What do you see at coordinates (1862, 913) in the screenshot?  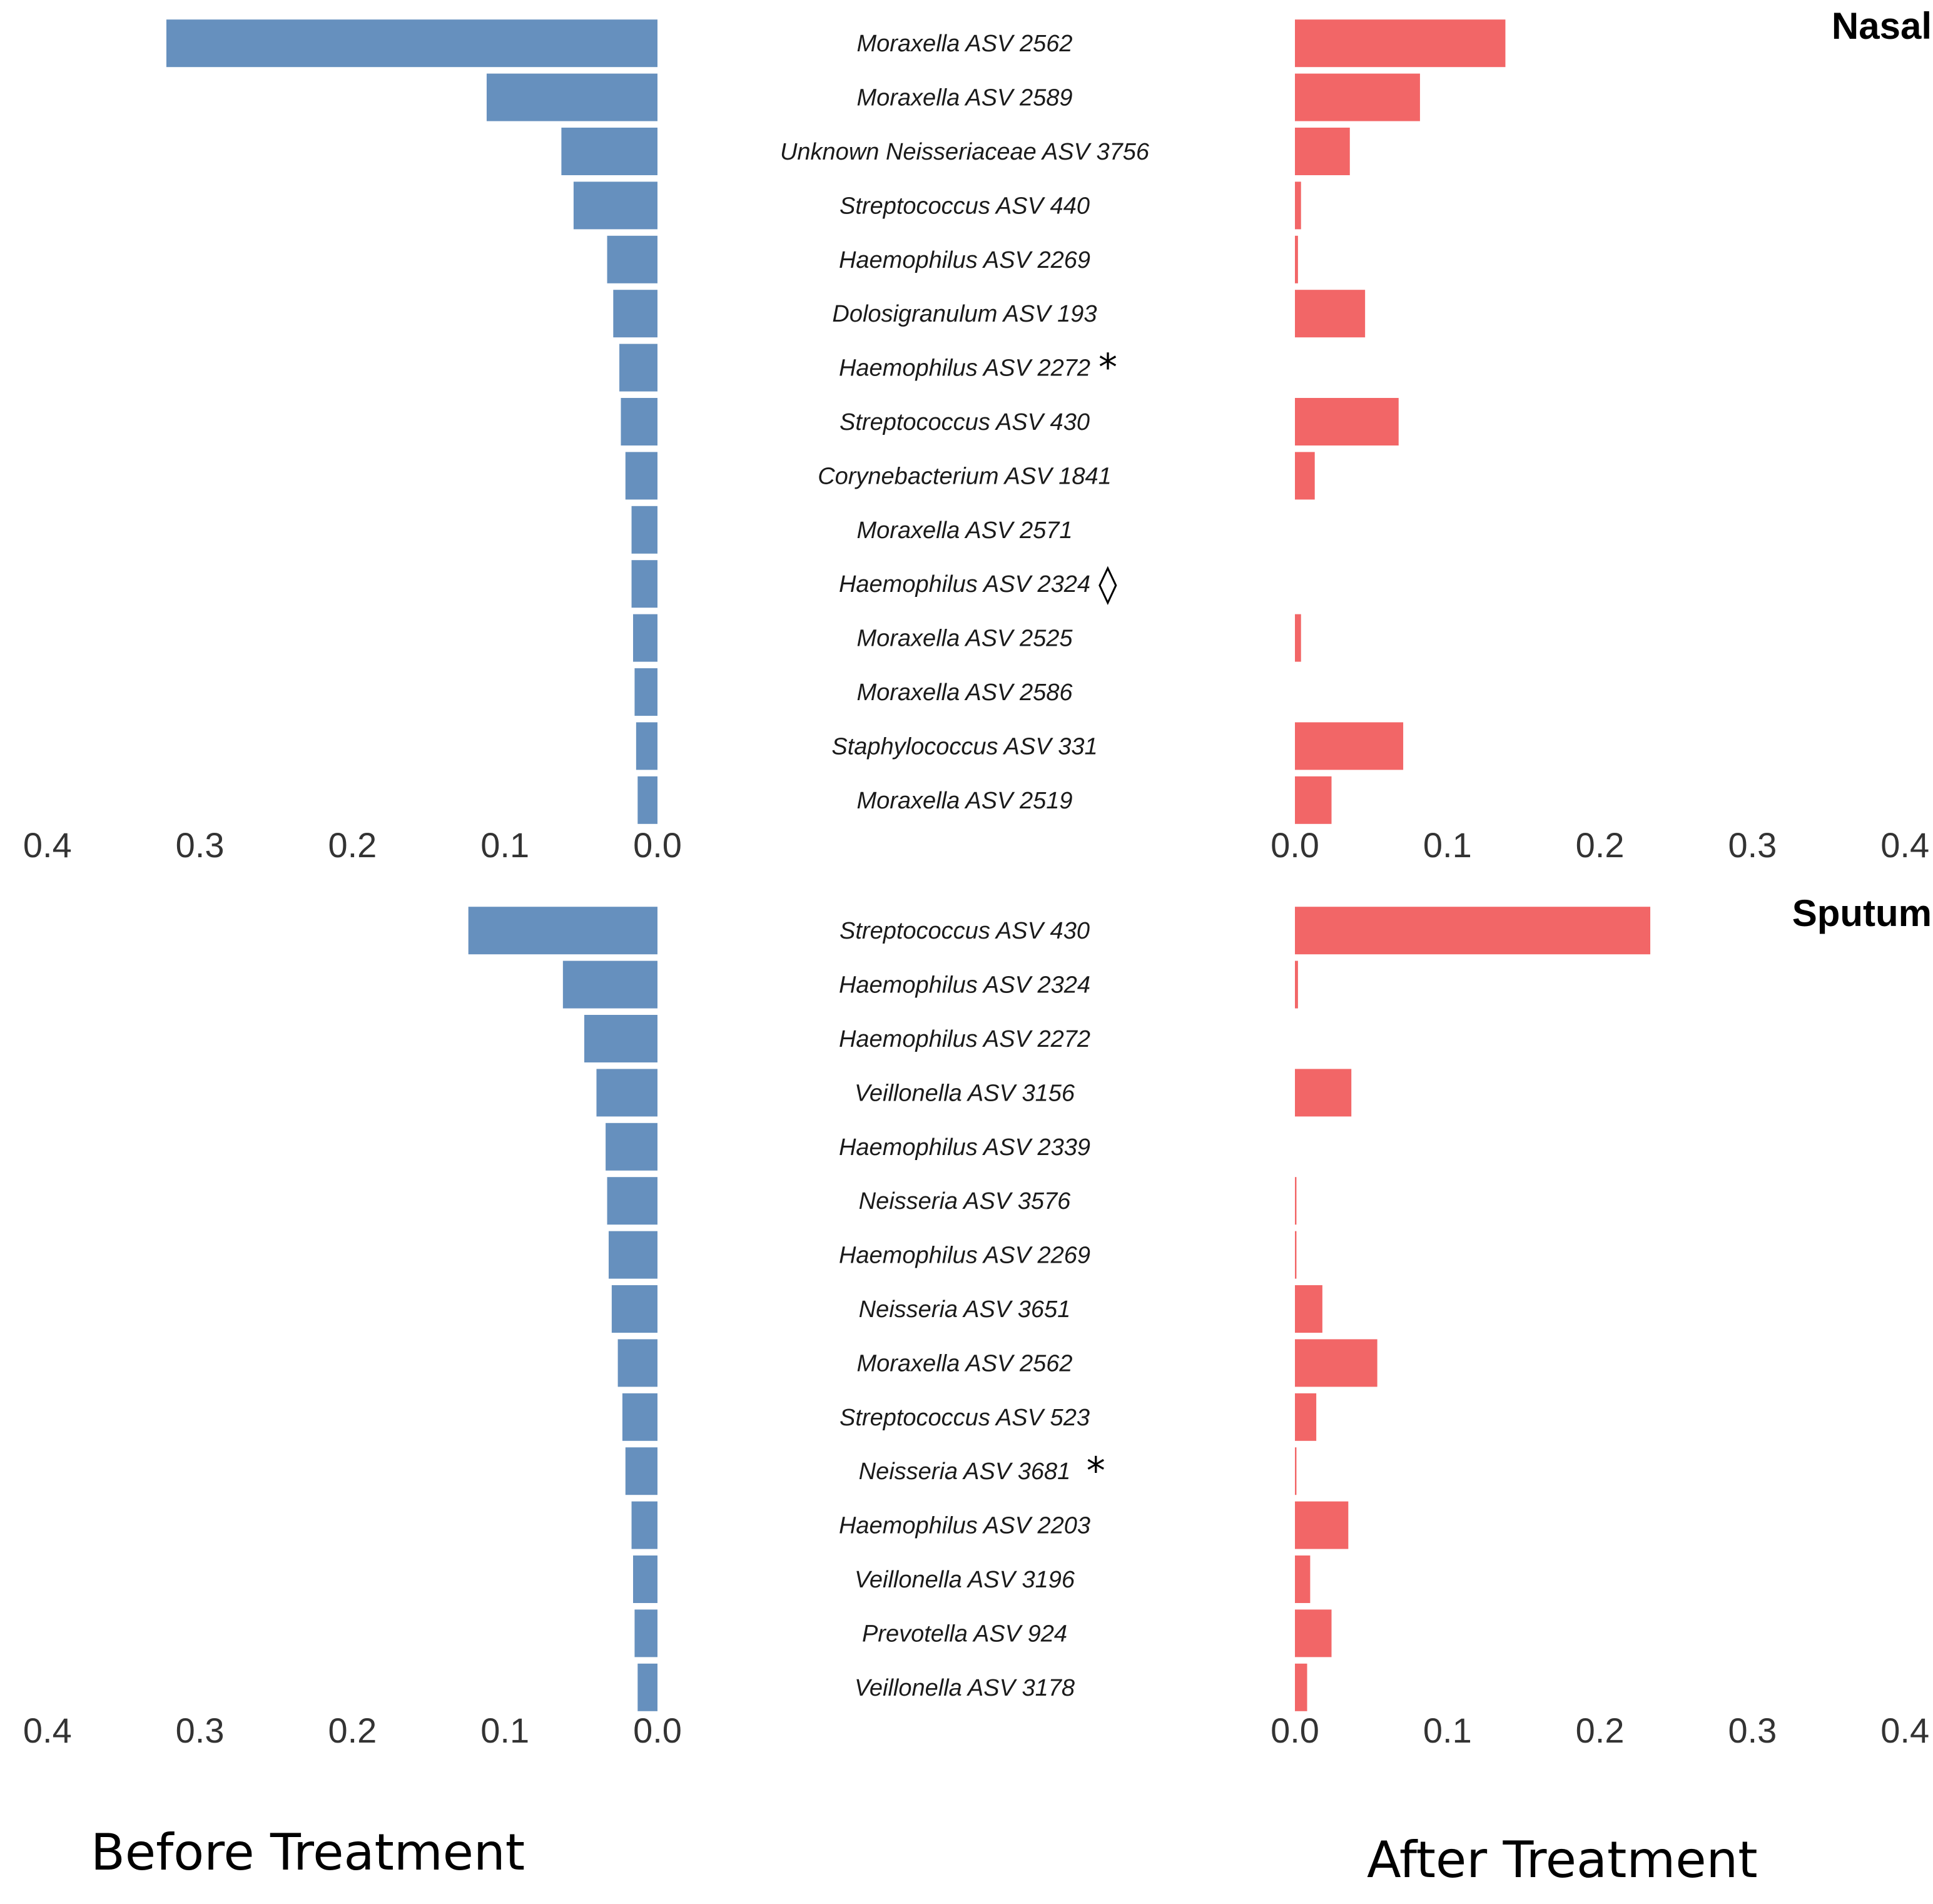 I see `sputum-panel-title: Sputum` at bounding box center [1862, 913].